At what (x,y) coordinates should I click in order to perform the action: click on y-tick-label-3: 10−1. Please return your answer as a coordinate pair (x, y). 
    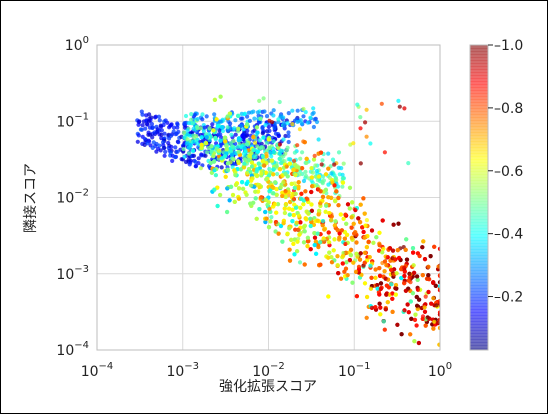
    Looking at the image, I should click on (72, 120).